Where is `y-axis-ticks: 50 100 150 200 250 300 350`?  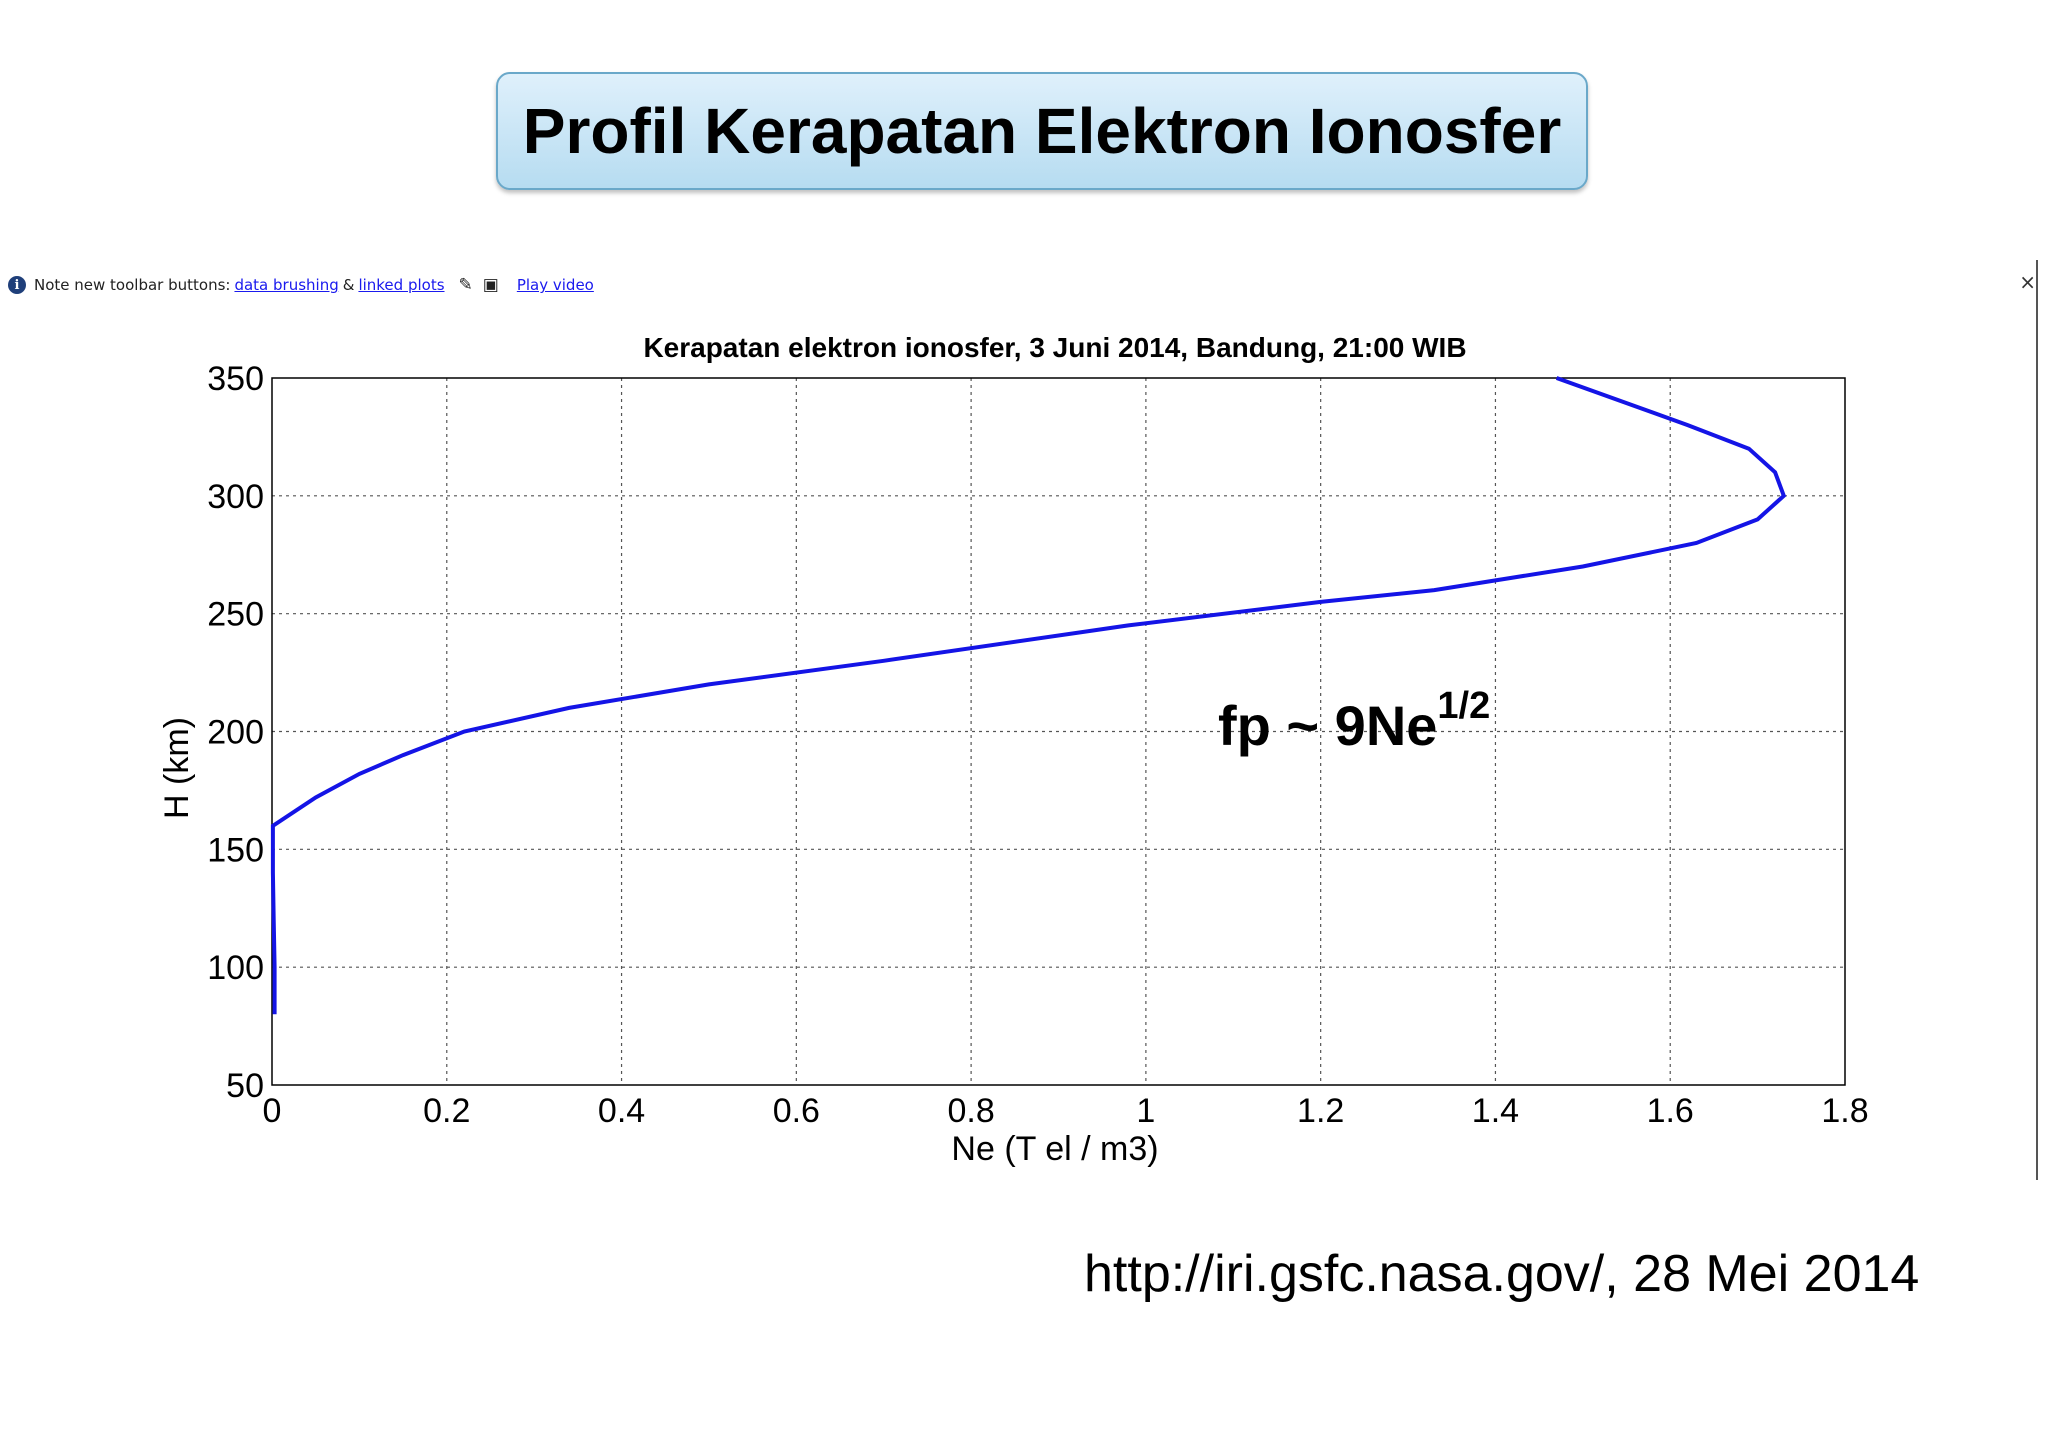
y-axis-ticks: 50 100 150 200 250 300 350 is located at coordinates (235, 732).